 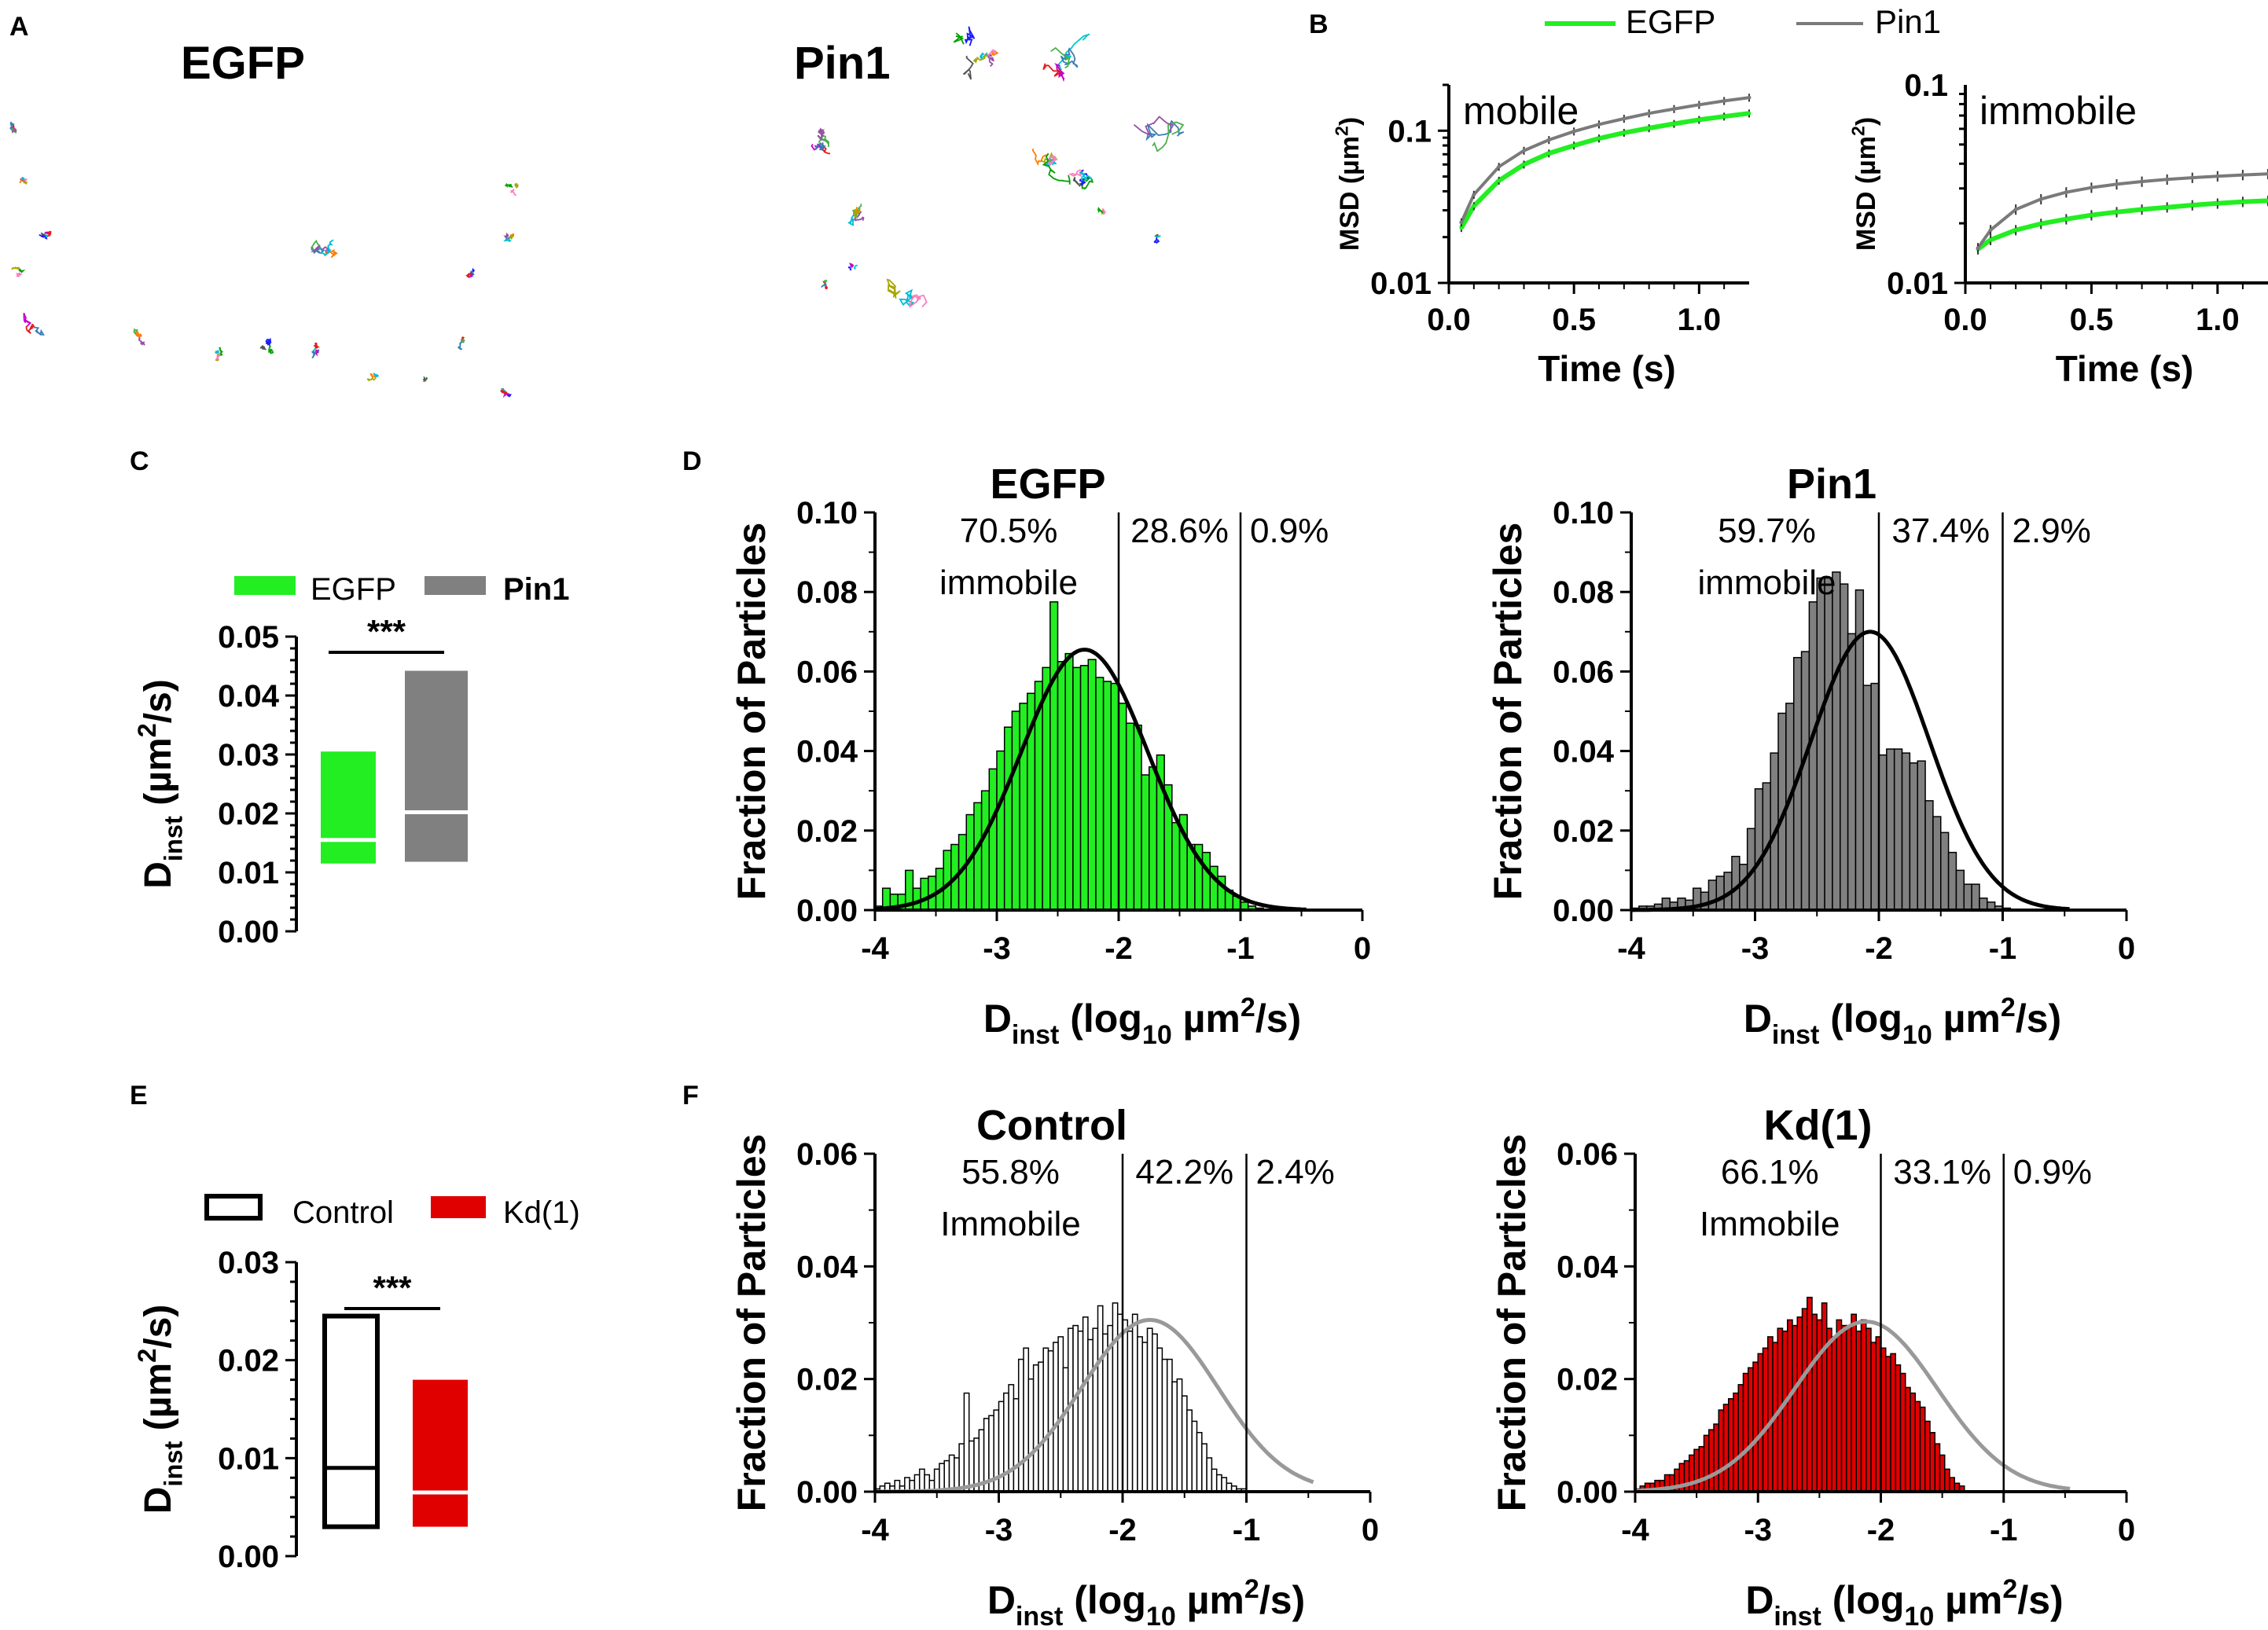 I want to click on x-tick-label: 0, so click(x=1362, y=948).